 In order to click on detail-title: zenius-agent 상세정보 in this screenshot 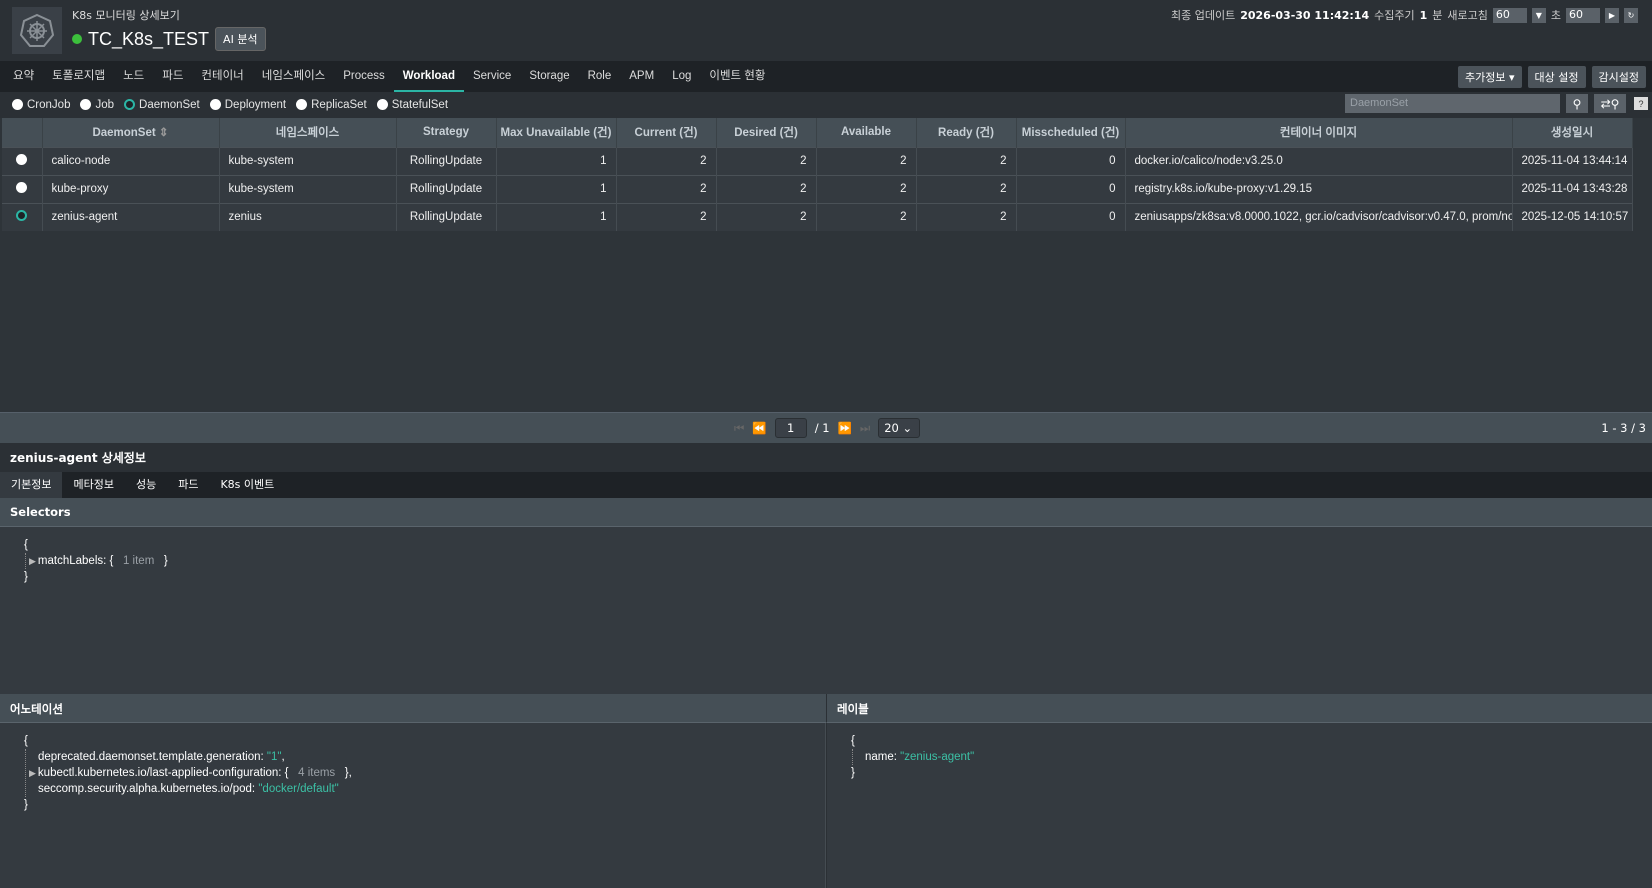, I will do `click(826, 458)`.